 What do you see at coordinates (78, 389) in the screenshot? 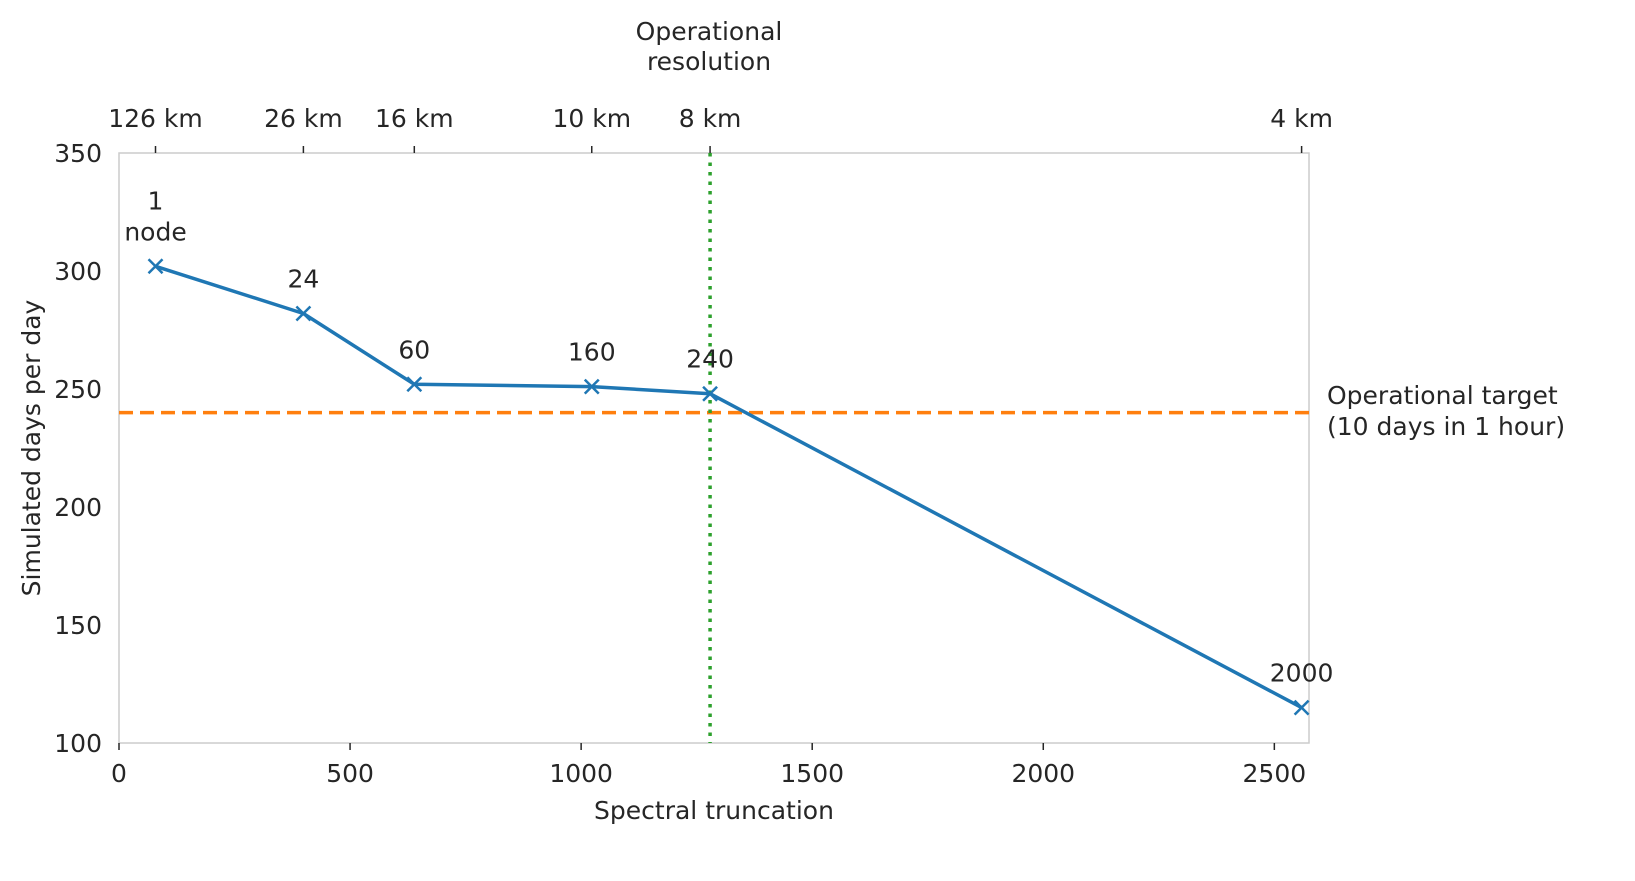
I see `y-tick-label: 250` at bounding box center [78, 389].